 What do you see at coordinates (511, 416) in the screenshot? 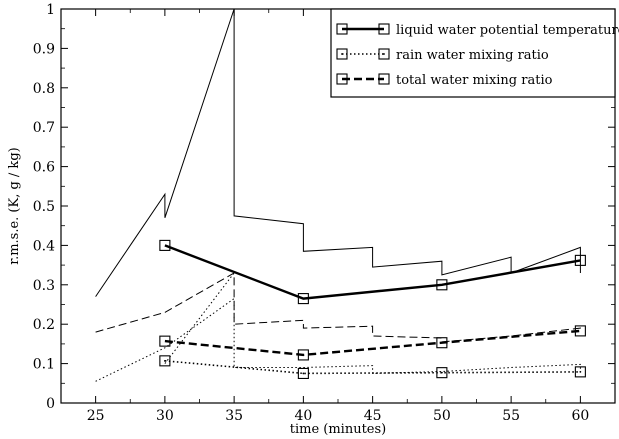
I see `x-tick-label-6: 55` at bounding box center [511, 416].